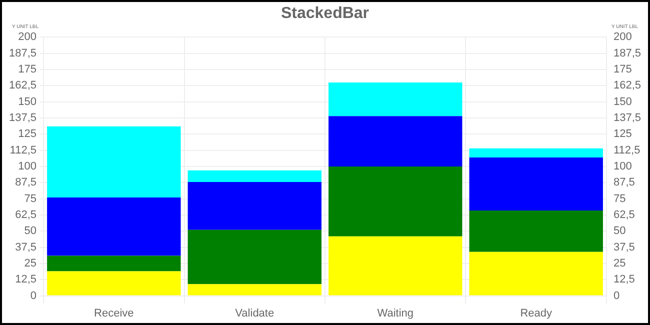 The width and height of the screenshot is (650, 325). I want to click on y2-tick-label: 50, so click(619, 231).